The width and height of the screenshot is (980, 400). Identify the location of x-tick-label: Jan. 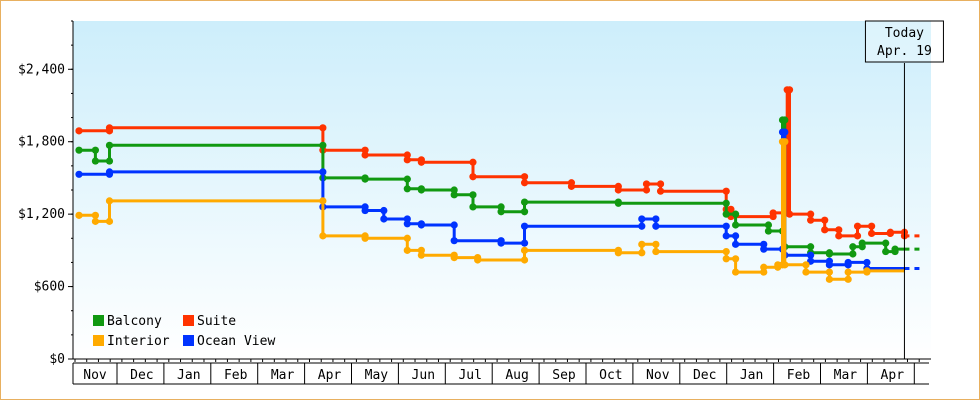
(751, 375).